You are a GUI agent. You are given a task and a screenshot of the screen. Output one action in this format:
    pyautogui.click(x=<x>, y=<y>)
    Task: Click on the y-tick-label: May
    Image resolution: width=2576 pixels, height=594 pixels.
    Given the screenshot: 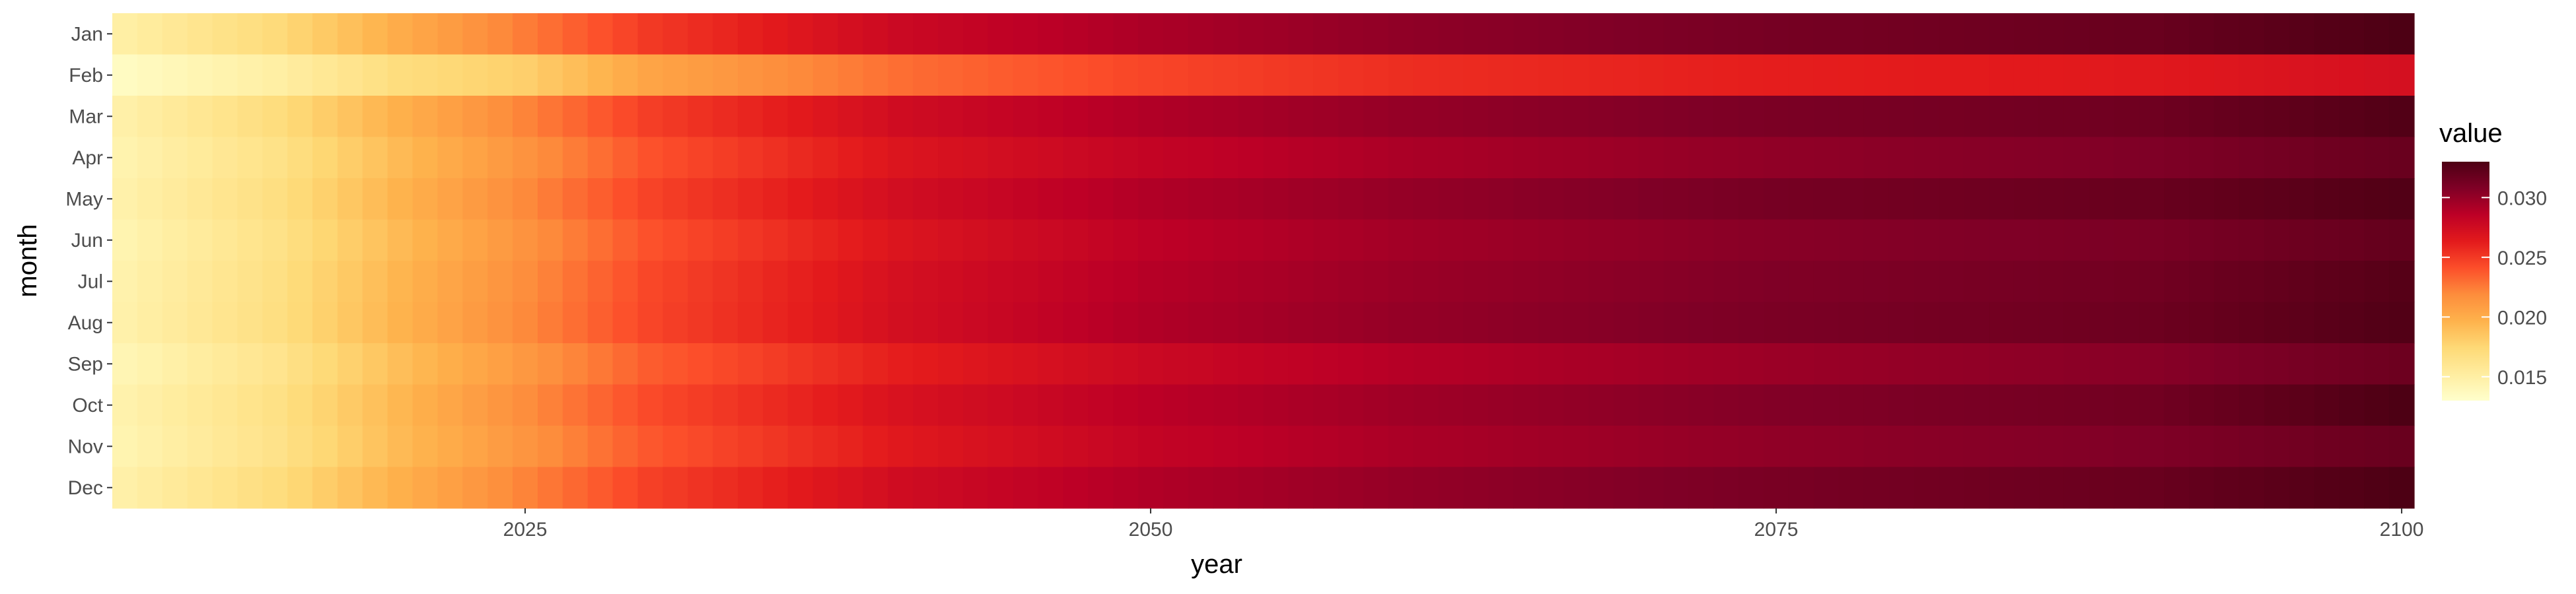 What is the action you would take?
    pyautogui.click(x=84, y=199)
    